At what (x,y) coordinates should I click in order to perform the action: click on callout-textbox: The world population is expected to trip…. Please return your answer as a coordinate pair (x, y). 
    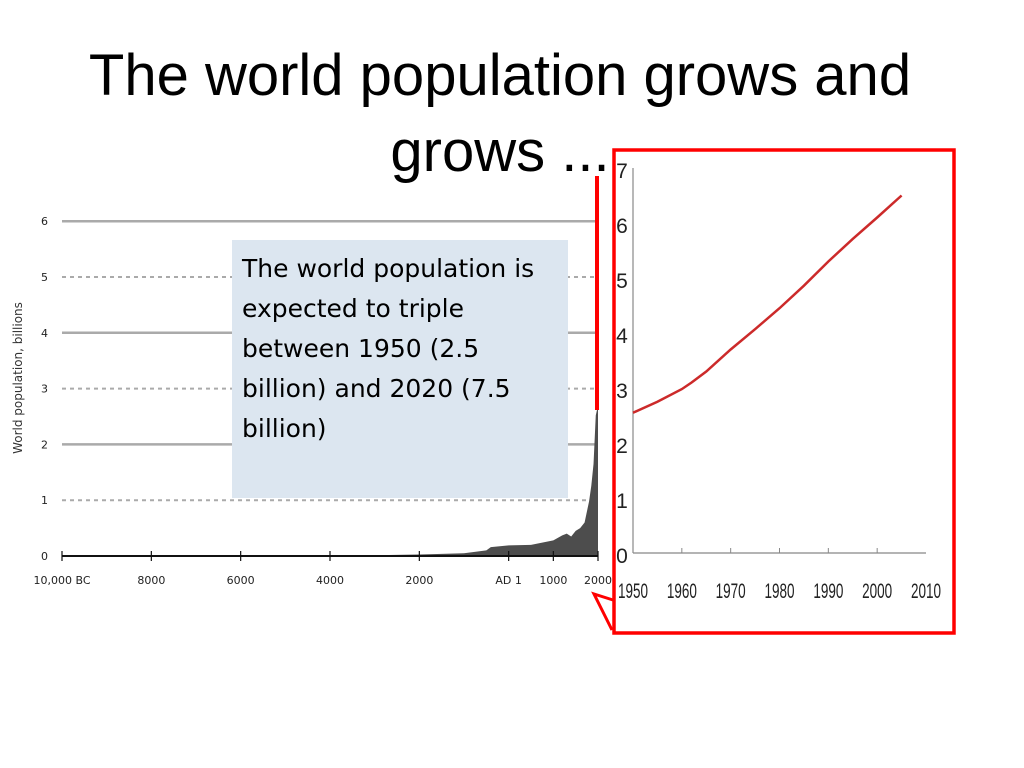
    Looking at the image, I should click on (400, 369).